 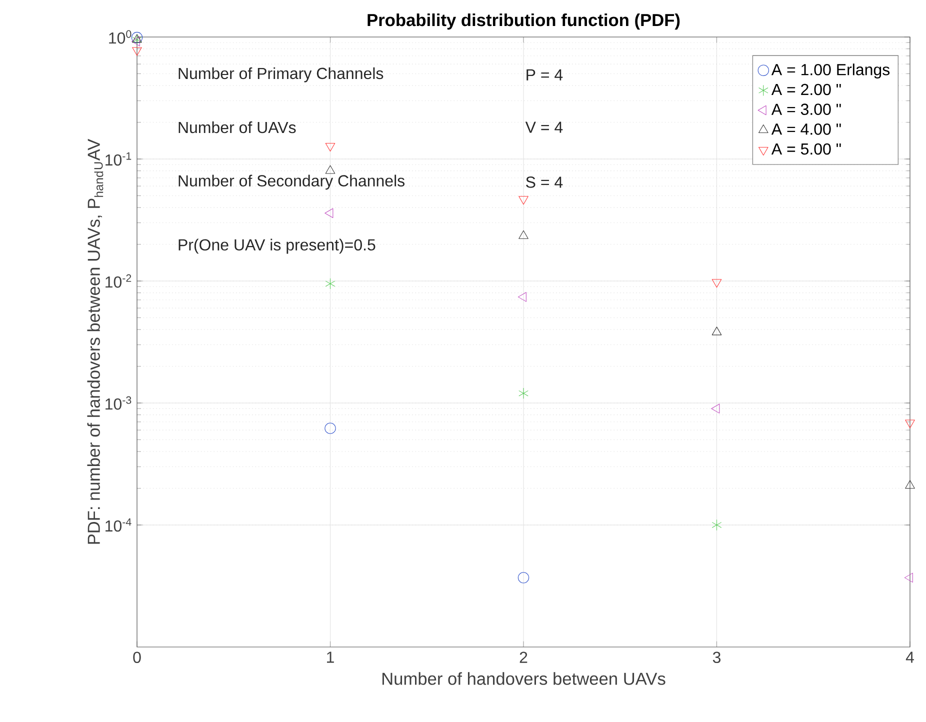 What do you see at coordinates (524, 657) in the screenshot?
I see `x-tick-label: 2` at bounding box center [524, 657].